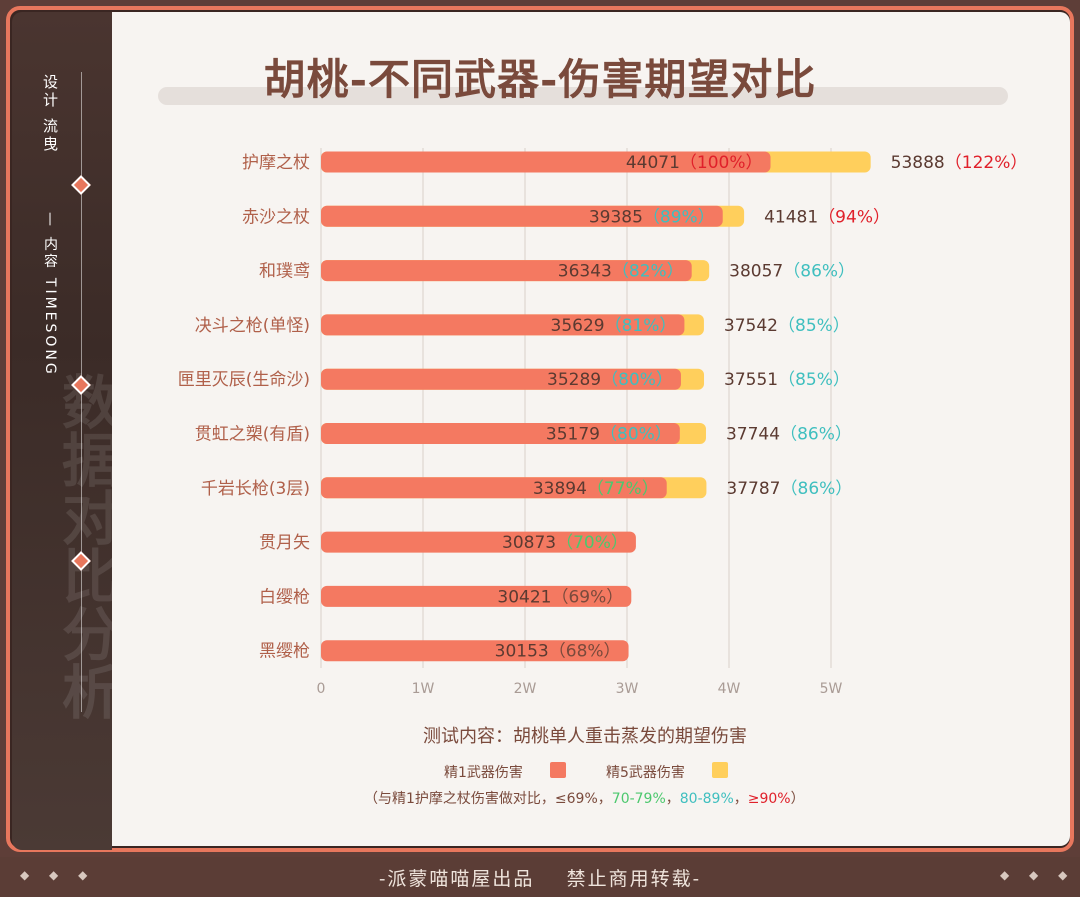 The image size is (1080, 897). I want to click on legend-r1-swatch, so click(558, 770).